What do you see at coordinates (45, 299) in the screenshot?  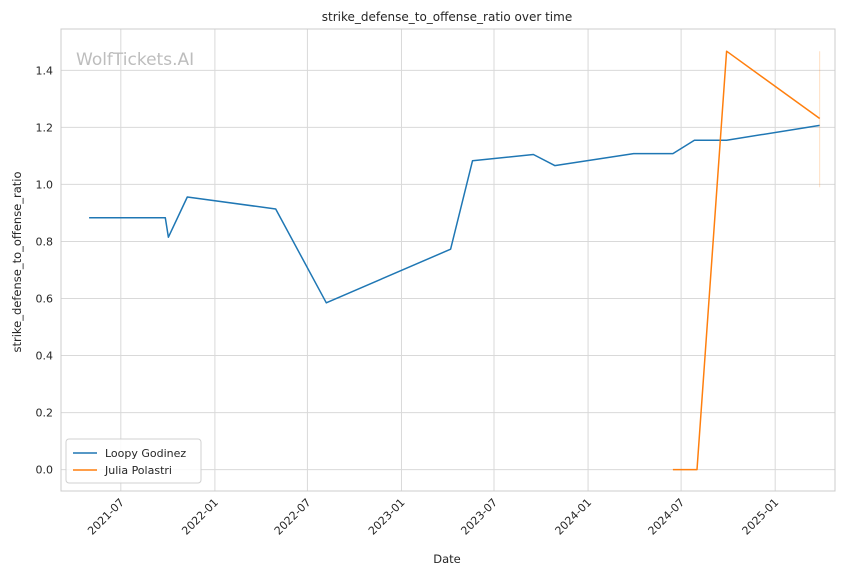 I see `y-tick-label: 0.6` at bounding box center [45, 299].